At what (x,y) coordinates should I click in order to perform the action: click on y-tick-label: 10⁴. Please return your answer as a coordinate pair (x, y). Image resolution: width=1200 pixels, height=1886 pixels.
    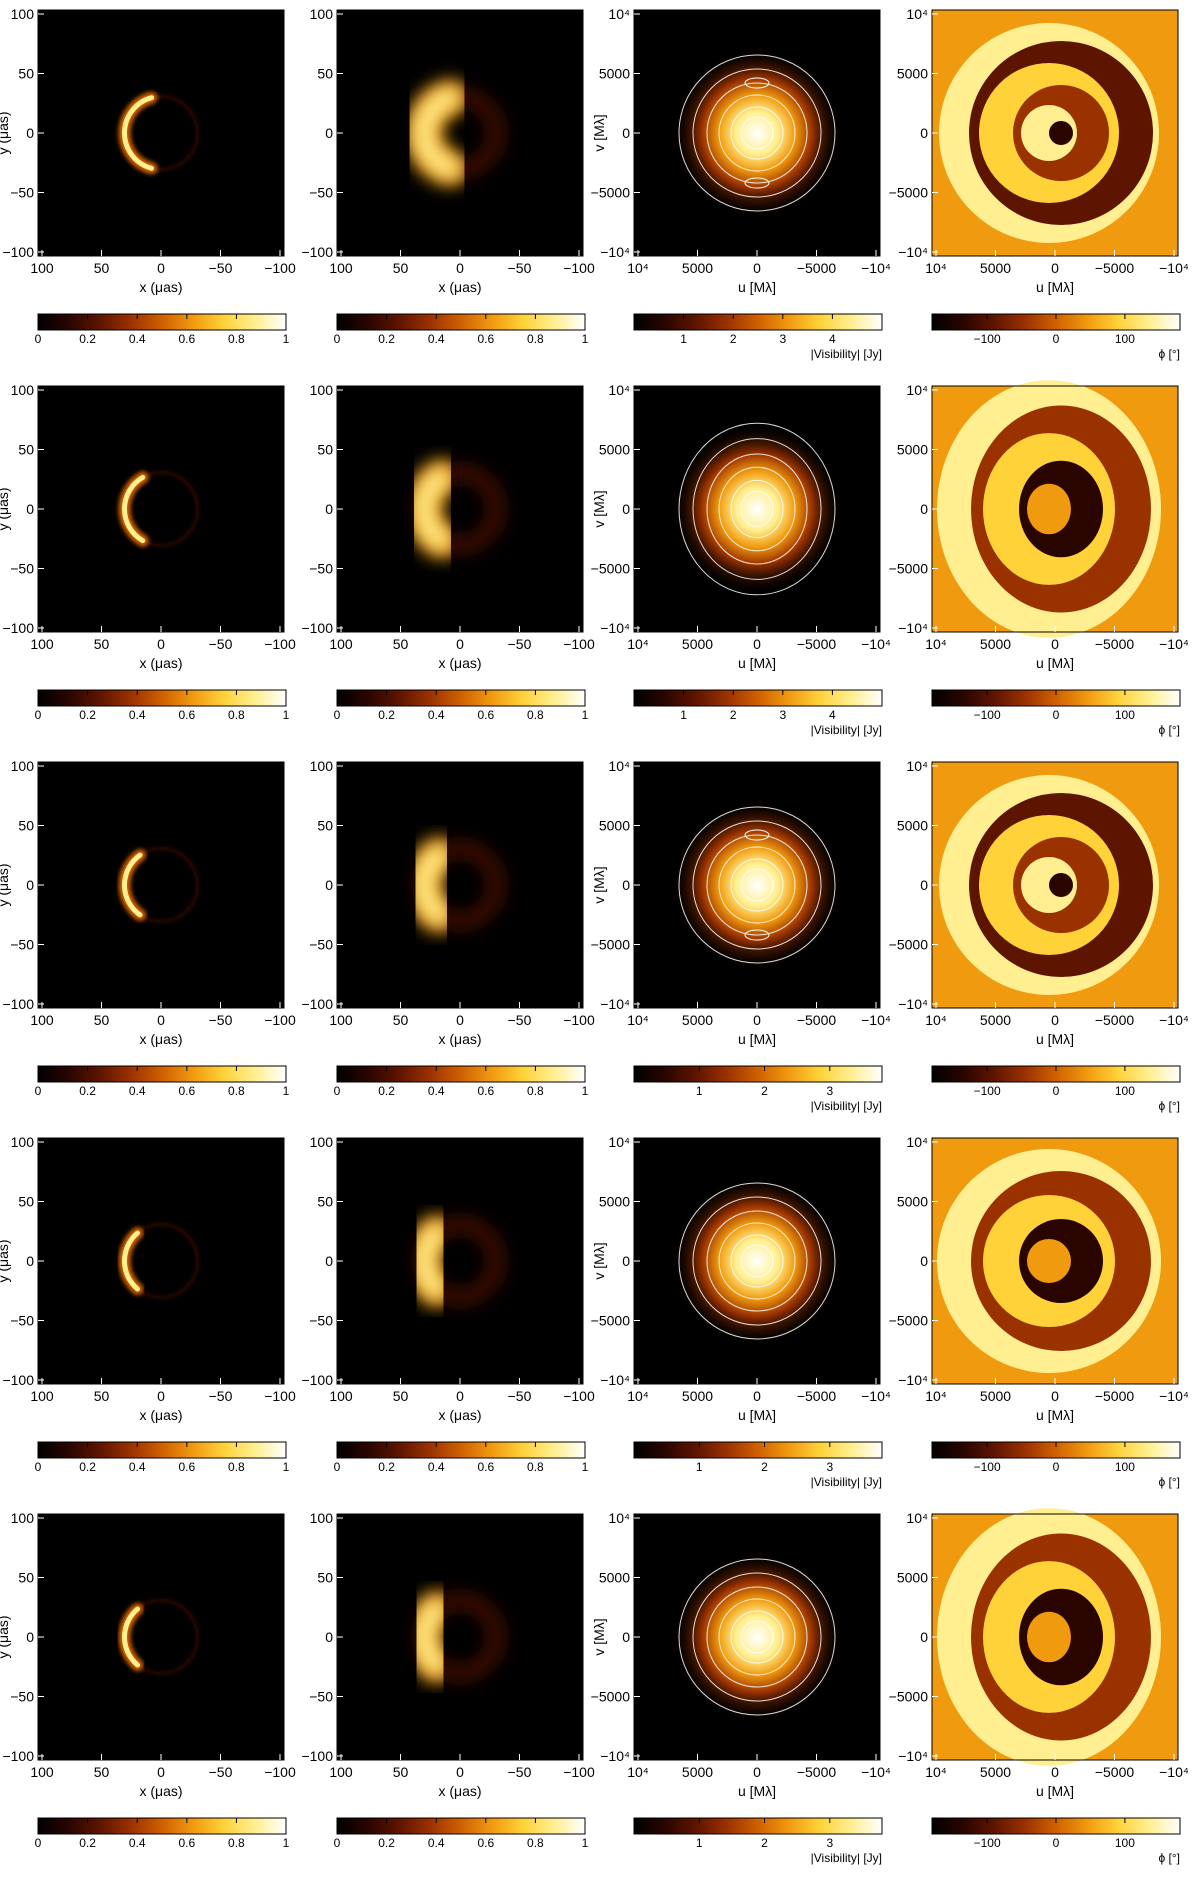
    Looking at the image, I should click on (619, 766).